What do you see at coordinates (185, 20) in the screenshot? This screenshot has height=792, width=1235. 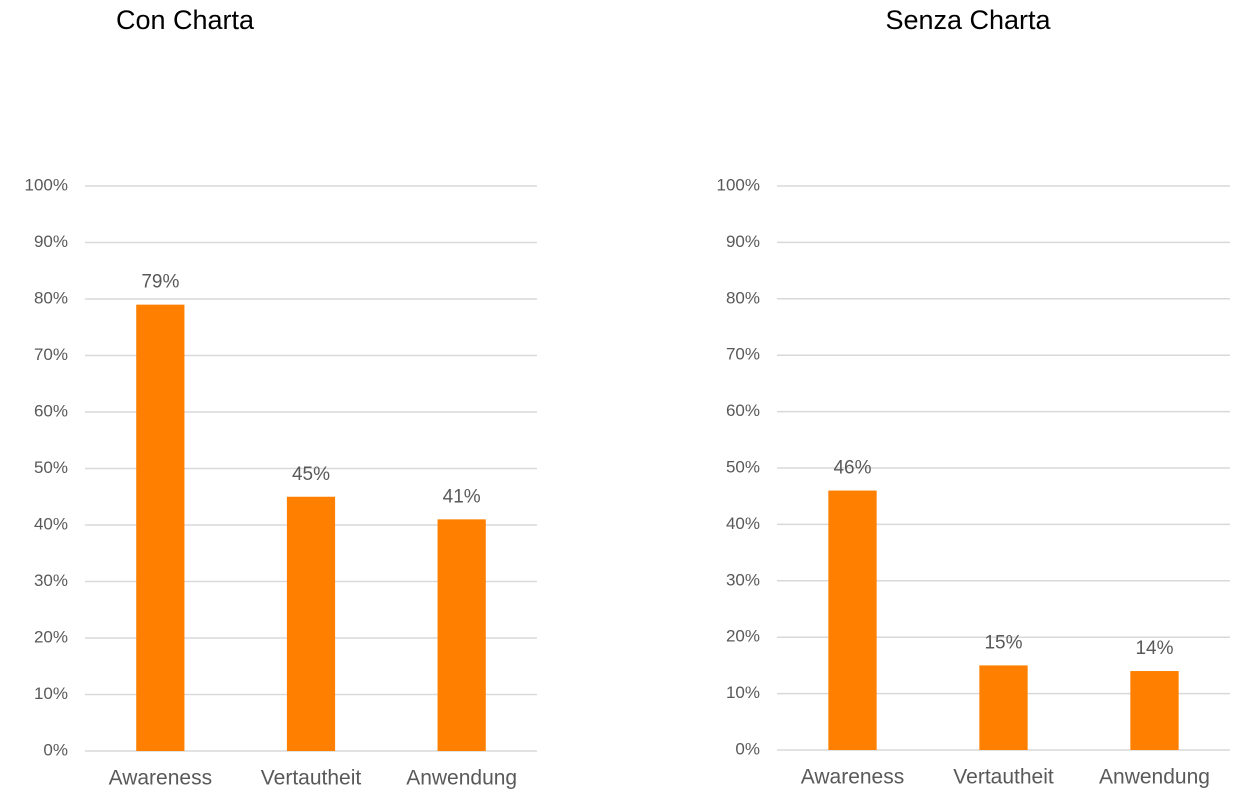 I see `chart-title: Con Charta` at bounding box center [185, 20].